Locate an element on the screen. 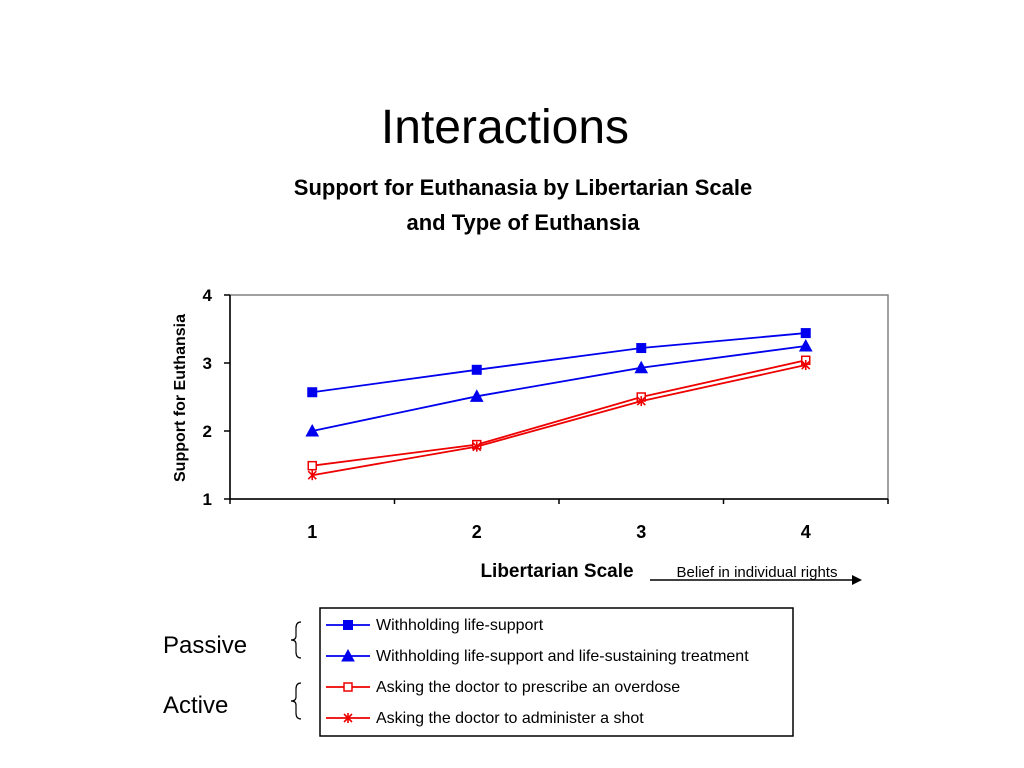 The width and height of the screenshot is (1024, 768). legend-label-4: Asking the doctor to administer a shot is located at coordinates (510, 718).